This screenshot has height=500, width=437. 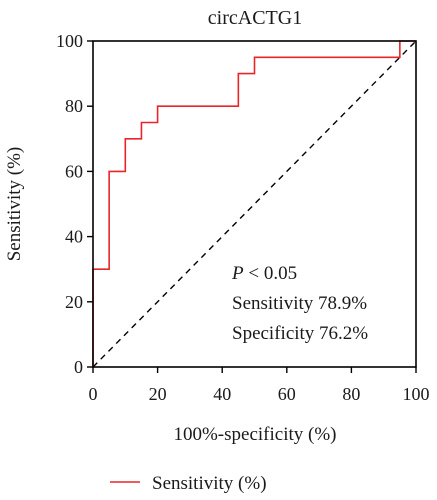 What do you see at coordinates (270, 273) in the screenshot?
I see `p-value-rest: < 0.05` at bounding box center [270, 273].